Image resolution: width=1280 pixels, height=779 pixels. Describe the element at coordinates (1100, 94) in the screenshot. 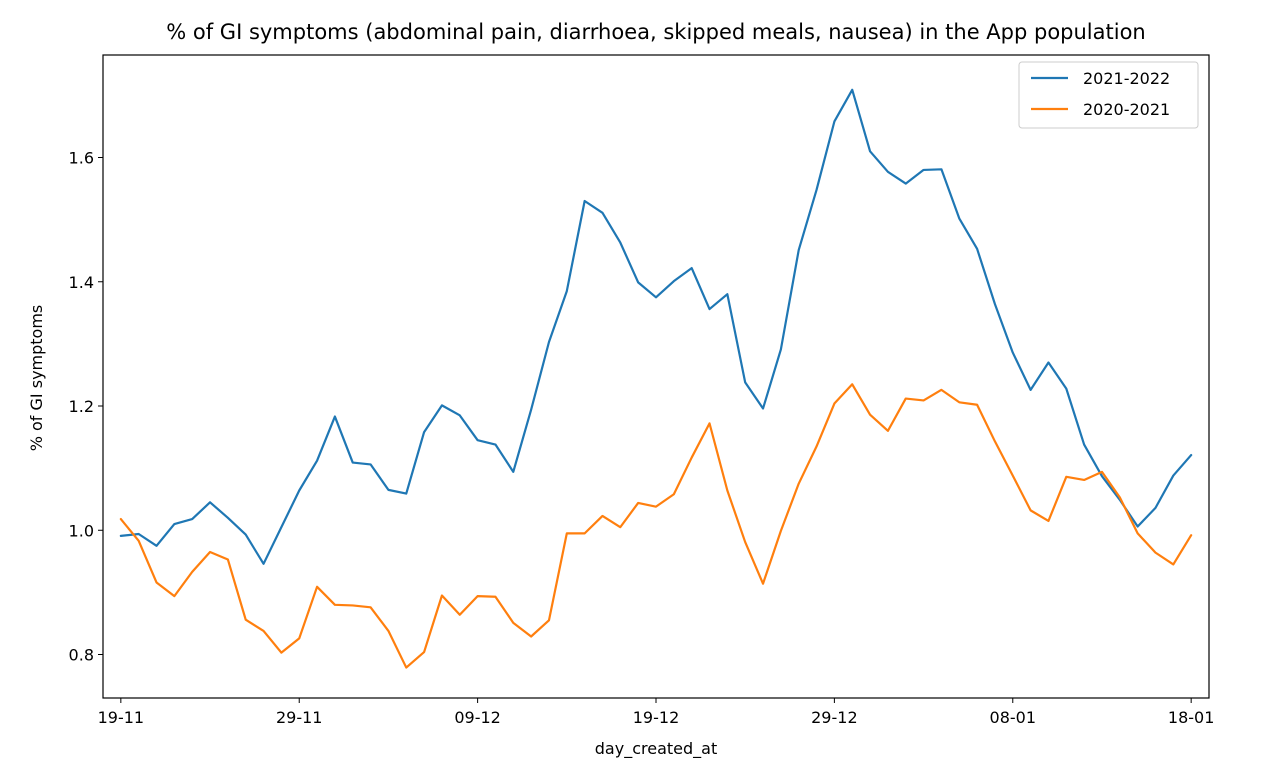

I see `legend-entries: 2021-2022 2020-2021` at that location.